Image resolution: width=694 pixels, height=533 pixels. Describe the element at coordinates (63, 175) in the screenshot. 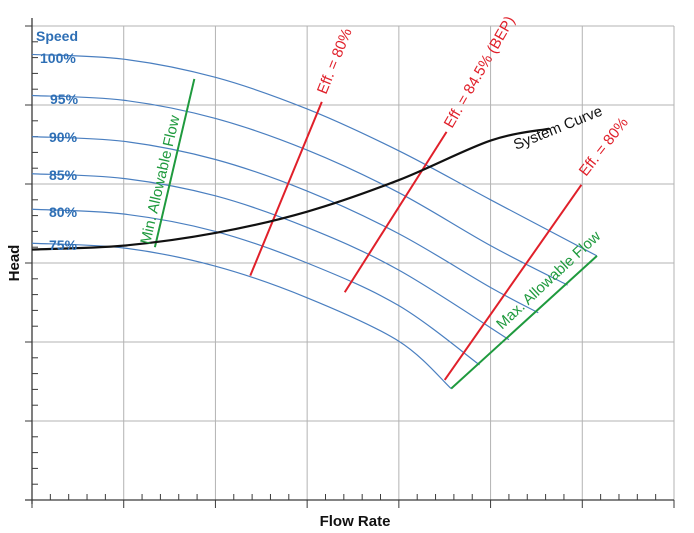

I see `speed-85-label: 85%` at that location.